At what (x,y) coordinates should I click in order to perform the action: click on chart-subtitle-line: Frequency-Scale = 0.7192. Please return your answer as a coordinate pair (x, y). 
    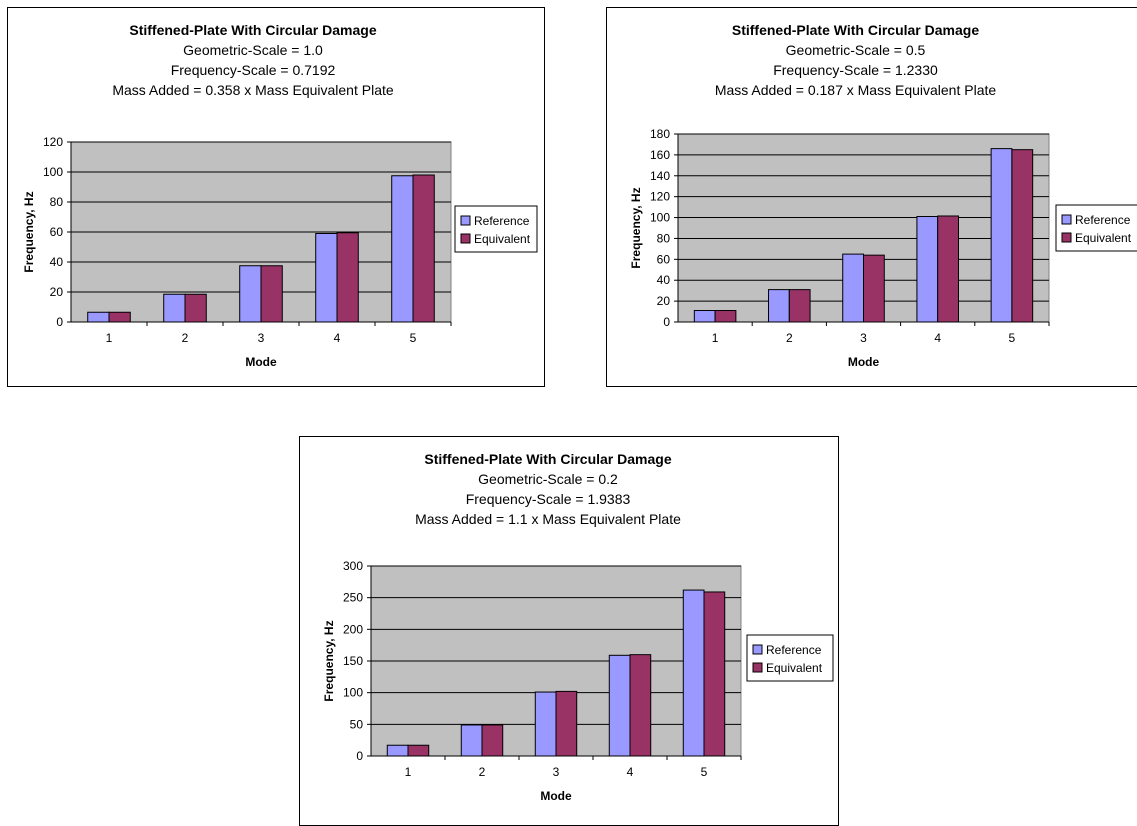
    Looking at the image, I should click on (253, 70).